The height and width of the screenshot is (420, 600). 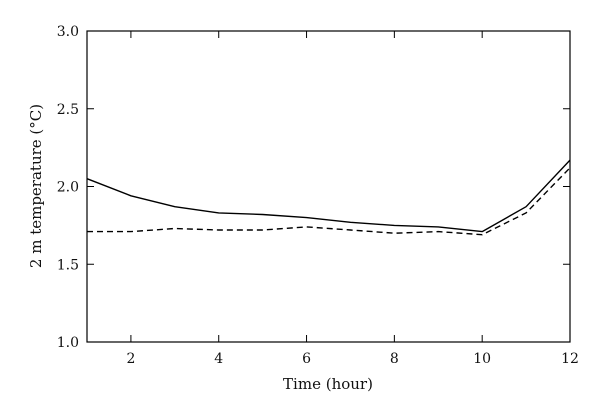 I want to click on x-tick-label: 6, so click(x=306, y=359).